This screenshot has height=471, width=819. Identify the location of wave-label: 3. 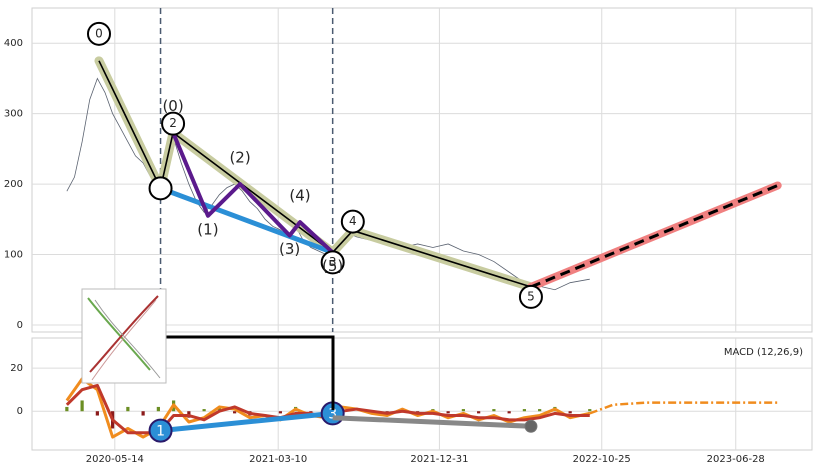
(333, 262).